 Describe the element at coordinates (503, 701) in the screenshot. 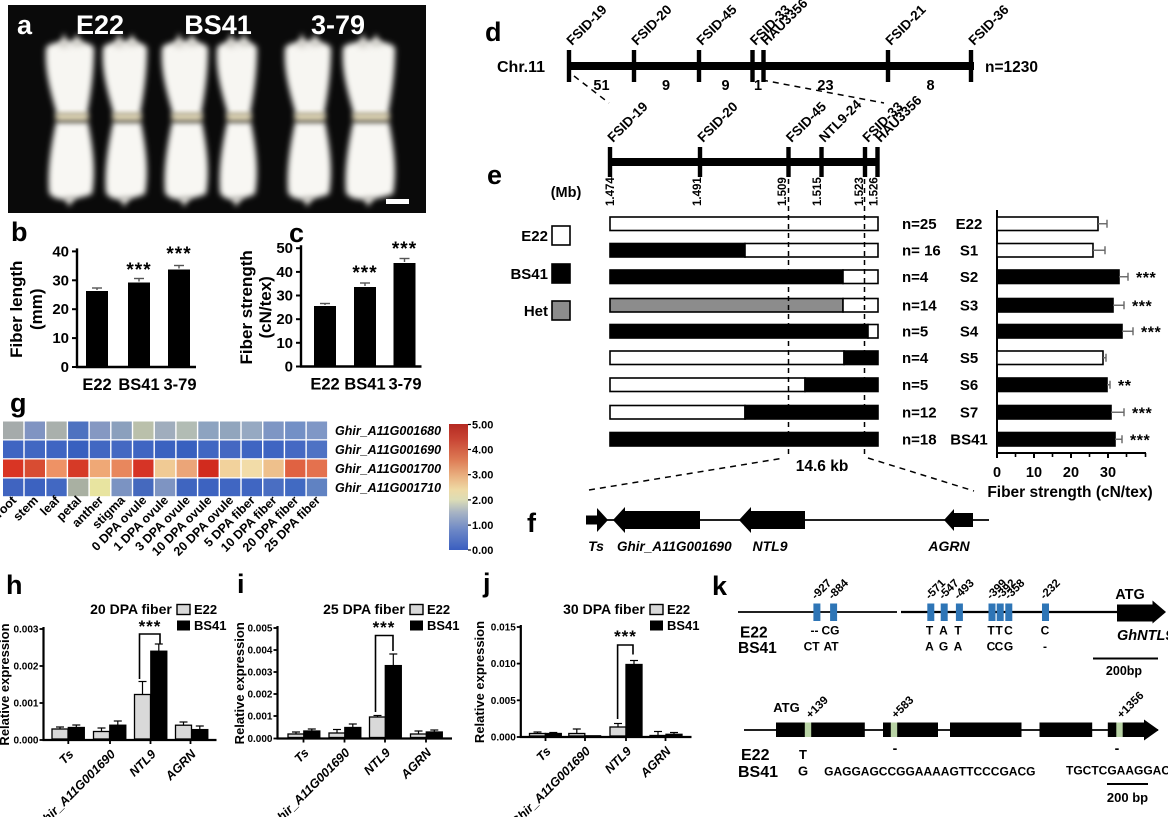

I see `svg-text: 0.005` at that location.